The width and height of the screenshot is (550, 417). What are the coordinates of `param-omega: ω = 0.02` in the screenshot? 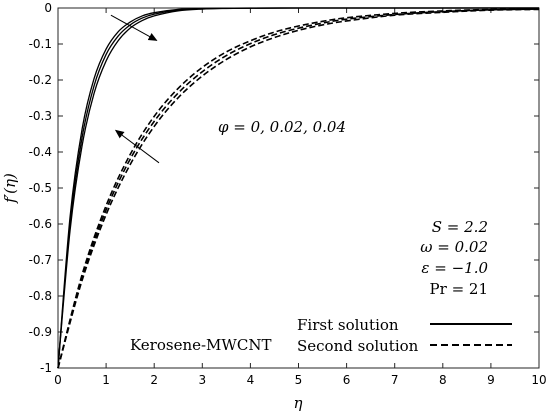 It's located at (454, 247).